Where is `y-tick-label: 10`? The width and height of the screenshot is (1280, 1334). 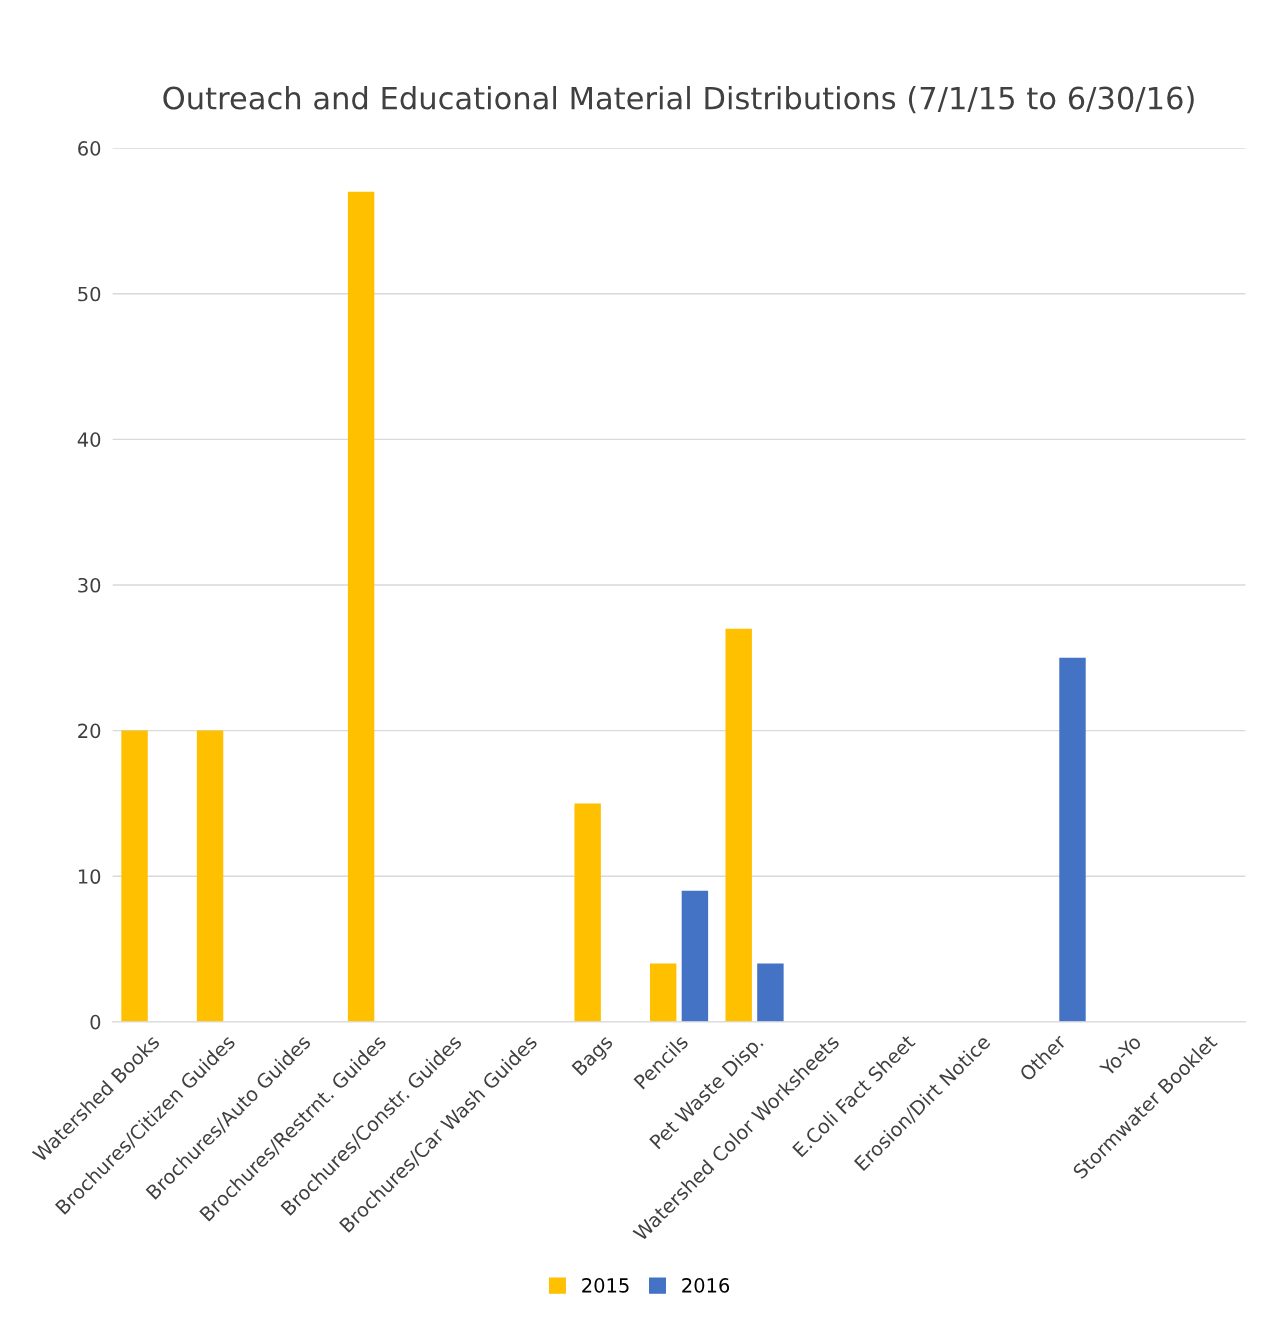 y-tick-label: 10 is located at coordinates (89, 876).